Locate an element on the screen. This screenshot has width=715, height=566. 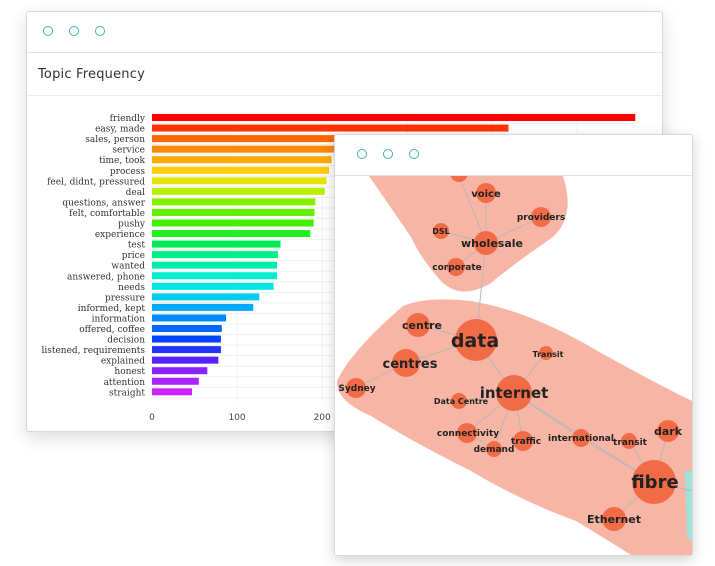
node-international: international is located at coordinates (581, 438).